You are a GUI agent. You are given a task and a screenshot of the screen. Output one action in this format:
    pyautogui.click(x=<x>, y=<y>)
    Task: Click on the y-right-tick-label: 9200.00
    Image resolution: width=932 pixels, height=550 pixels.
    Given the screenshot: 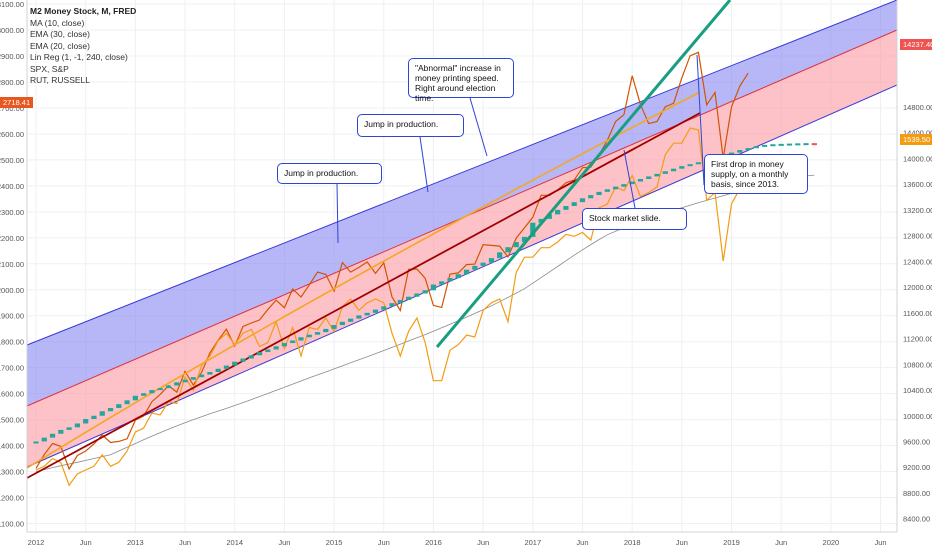 What is the action you would take?
    pyautogui.click(x=916, y=467)
    